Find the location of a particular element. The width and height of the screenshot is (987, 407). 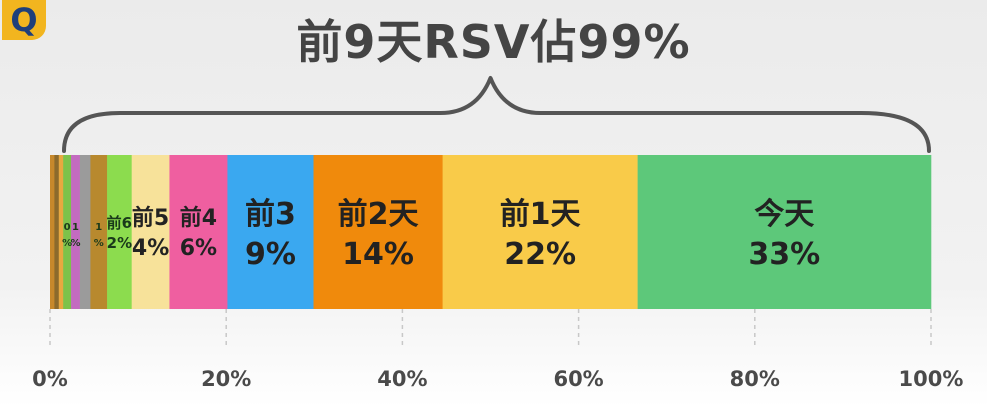

x-axis-ticks: 0% 20% 40% 60% 80% 100% is located at coordinates (497, 379).